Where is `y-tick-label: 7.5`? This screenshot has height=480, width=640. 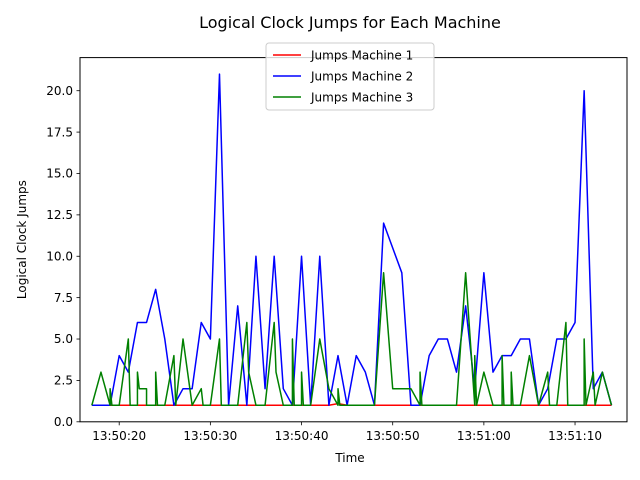
y-tick-label: 7.5 is located at coordinates (63, 298).